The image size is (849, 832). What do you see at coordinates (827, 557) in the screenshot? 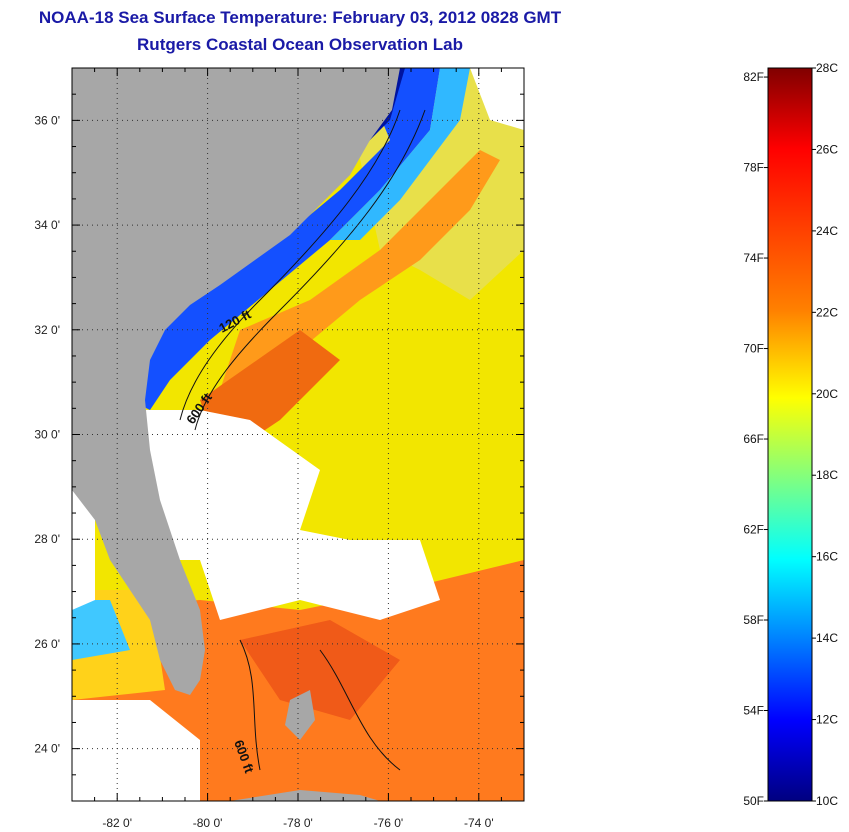
I see `colorbar-c-label: 16C` at bounding box center [827, 557].